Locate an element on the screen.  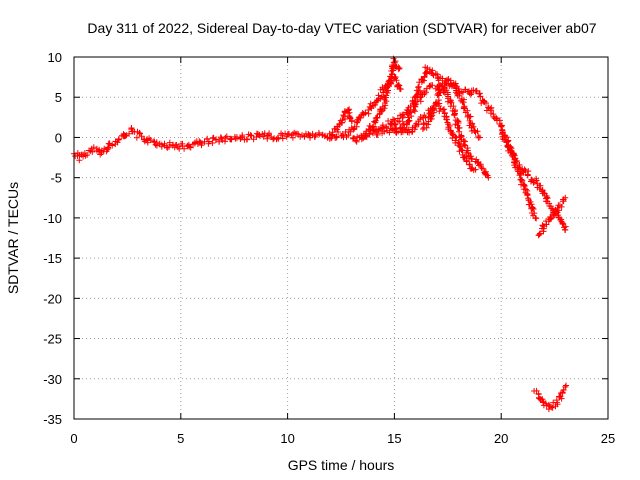
x-tick-label: 25 is located at coordinates (608, 438).